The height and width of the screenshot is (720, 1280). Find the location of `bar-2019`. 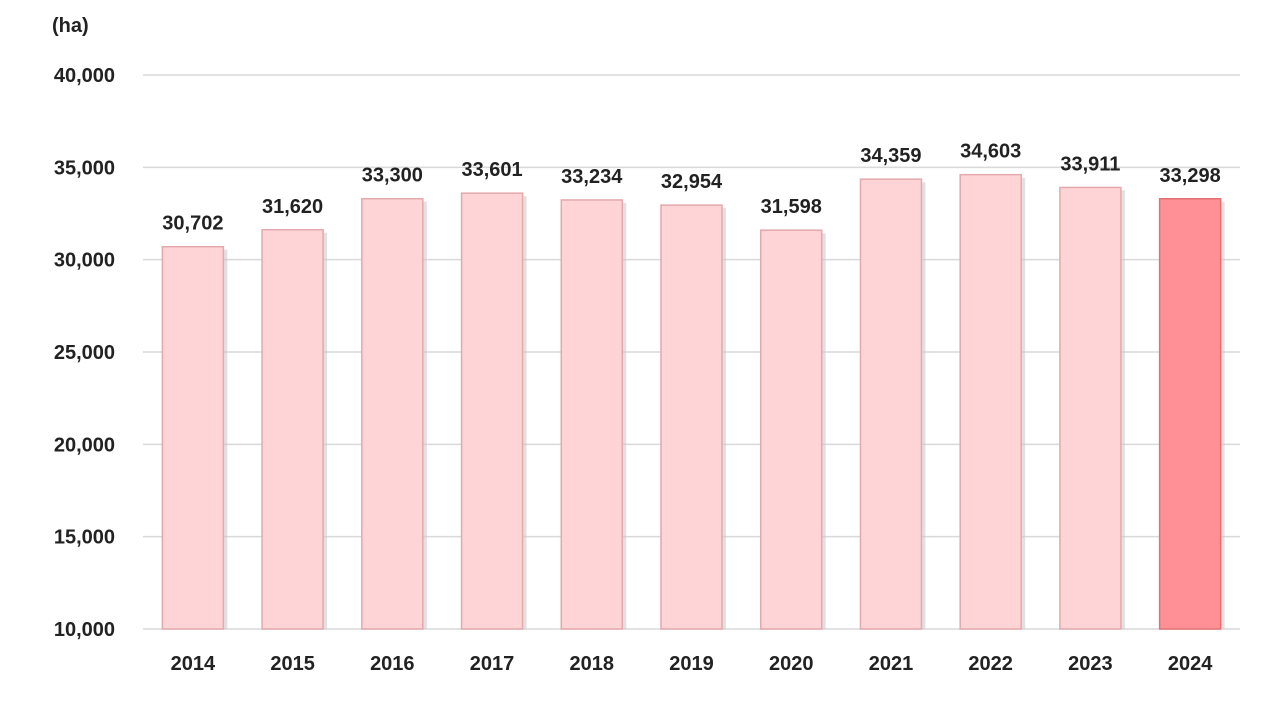

bar-2019 is located at coordinates (691, 417).